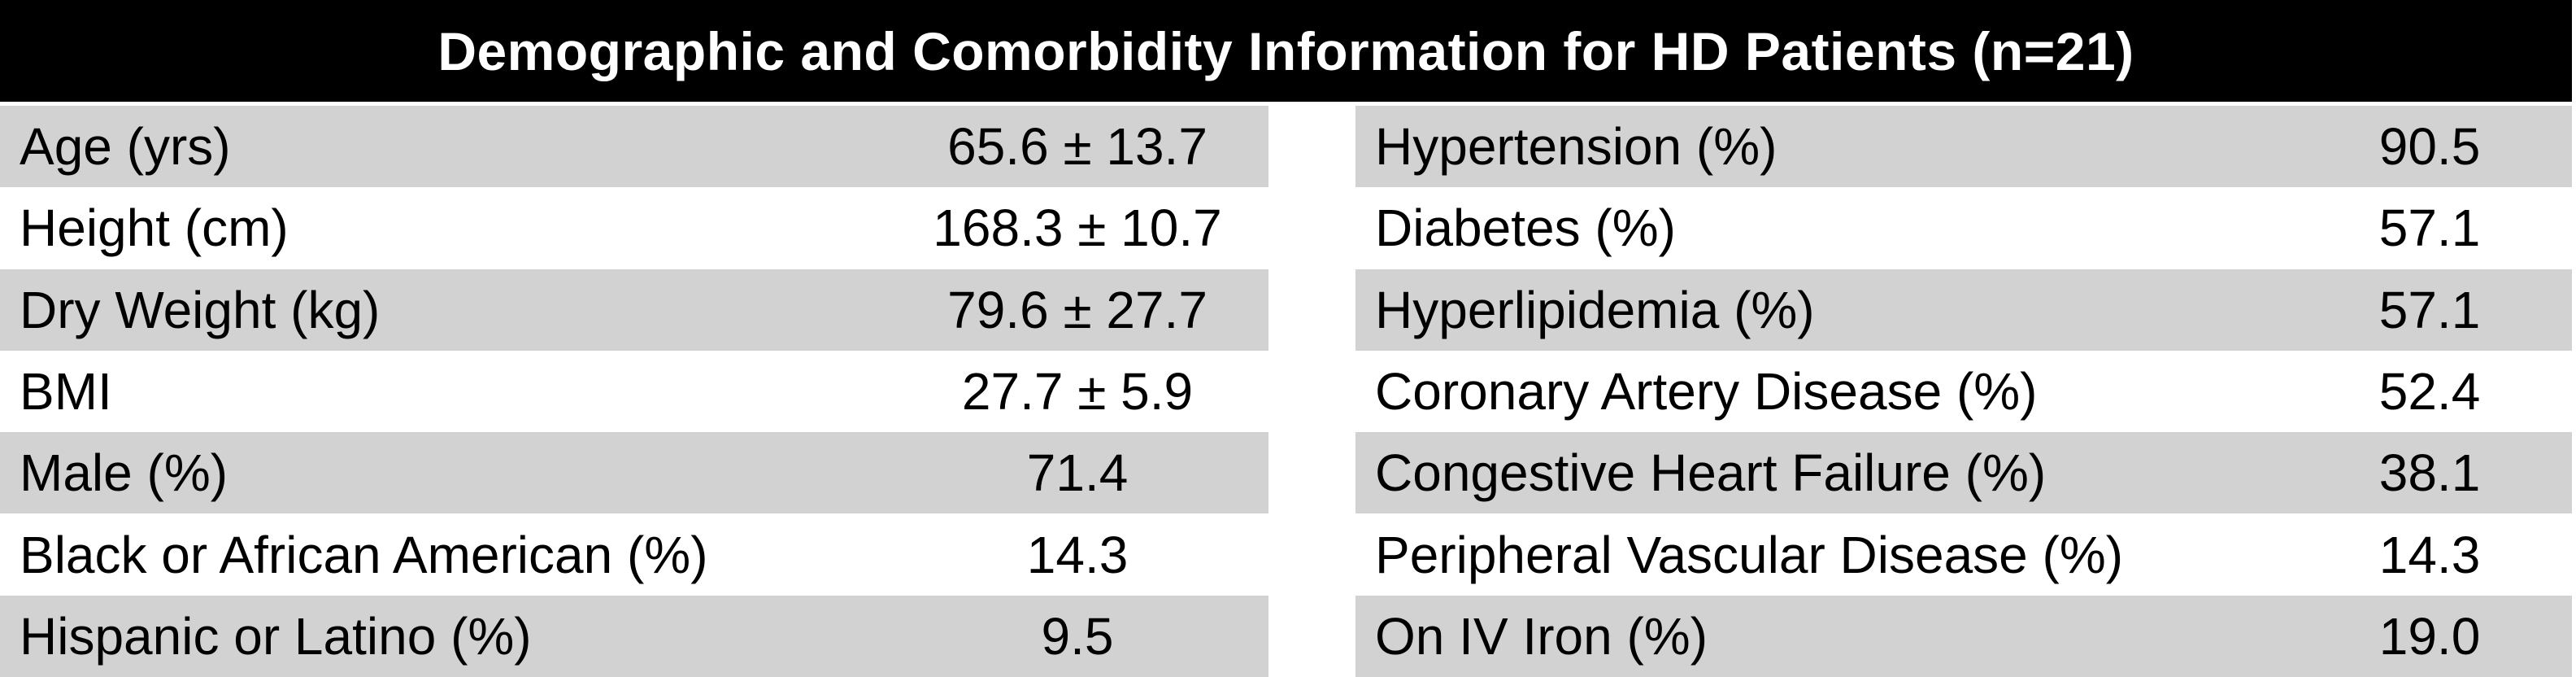 The width and height of the screenshot is (2576, 677). I want to click on table-row: Hispanic or Latino (%) 9.5, so click(634, 636).